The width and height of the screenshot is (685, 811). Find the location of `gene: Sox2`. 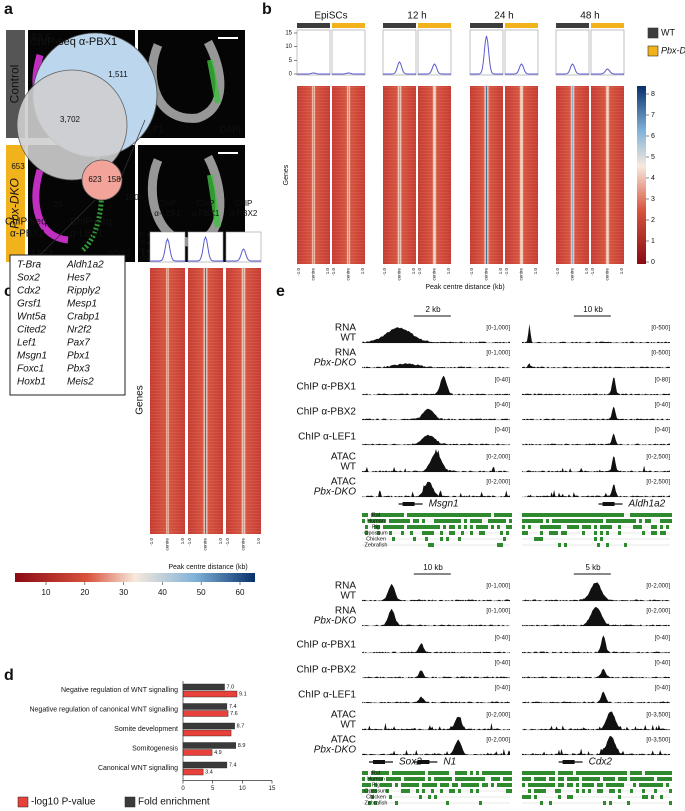

gene: Sox2 is located at coordinates (28, 278).